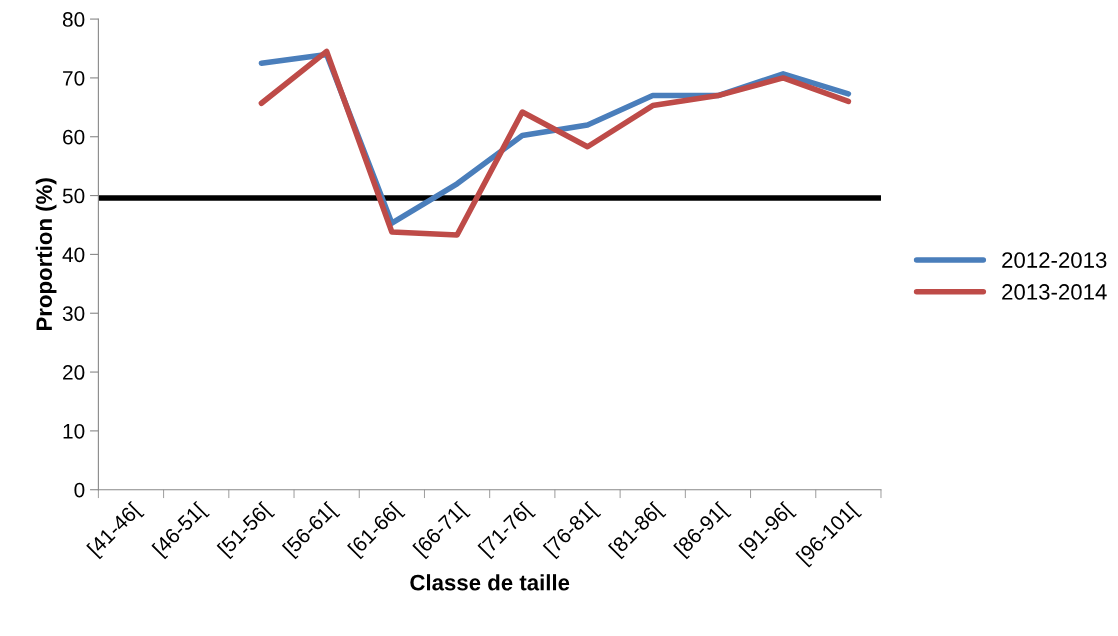 This screenshot has width=1118, height=636. What do you see at coordinates (1054, 292) in the screenshot?
I see `legend-label: 2013-2014` at bounding box center [1054, 292].